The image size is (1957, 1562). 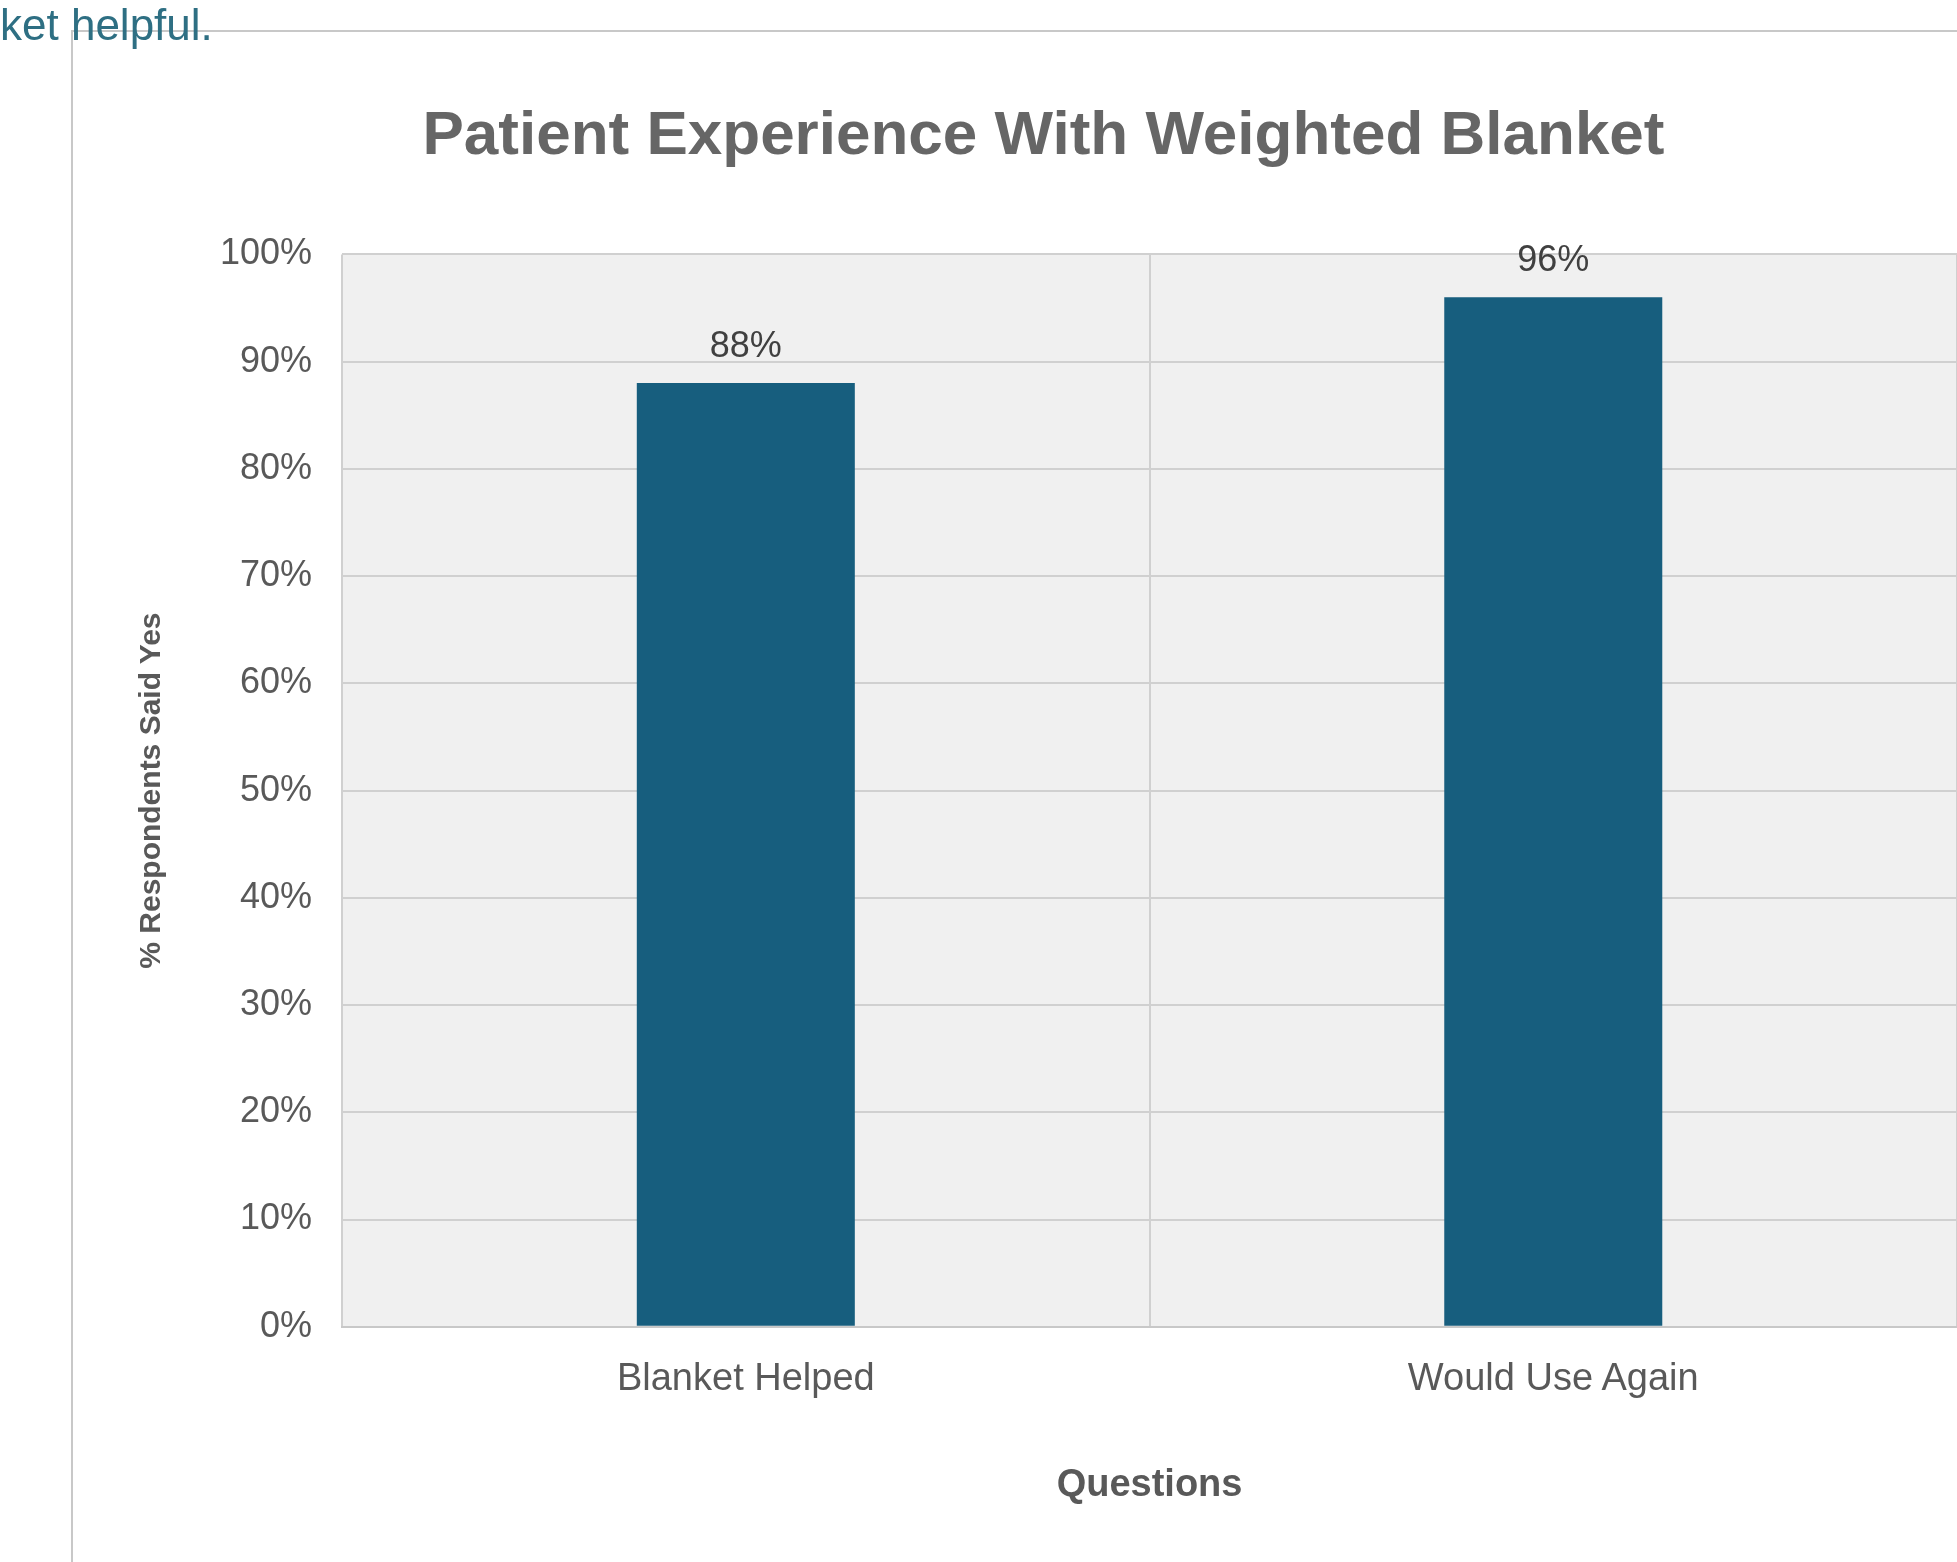 What do you see at coordinates (286, 1324) in the screenshot?
I see `y-tick-label: 0%` at bounding box center [286, 1324].